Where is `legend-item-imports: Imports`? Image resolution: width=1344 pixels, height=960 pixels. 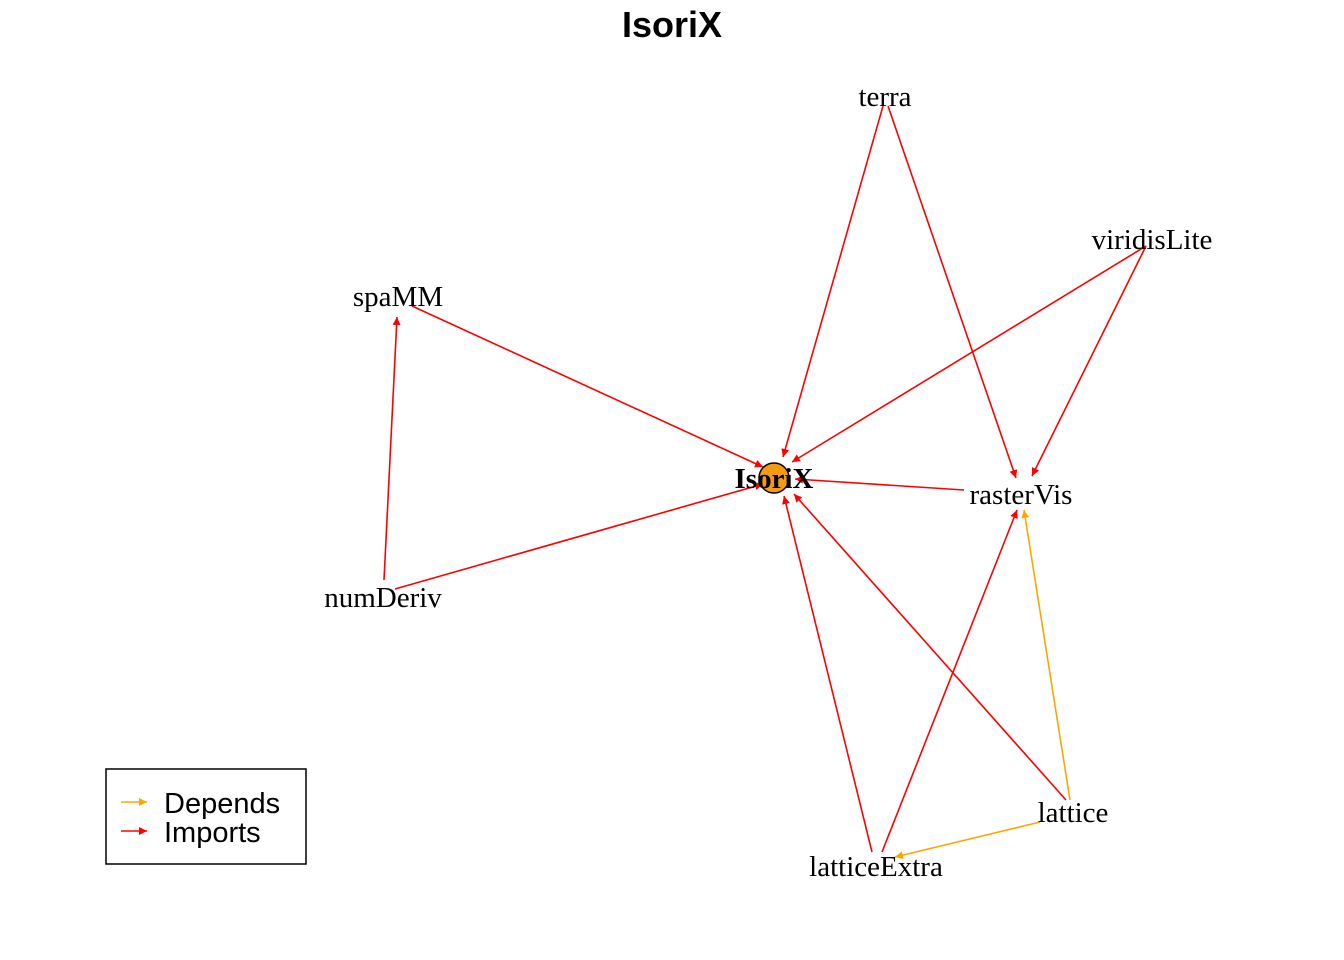
legend-item-imports: Imports is located at coordinates (191, 833).